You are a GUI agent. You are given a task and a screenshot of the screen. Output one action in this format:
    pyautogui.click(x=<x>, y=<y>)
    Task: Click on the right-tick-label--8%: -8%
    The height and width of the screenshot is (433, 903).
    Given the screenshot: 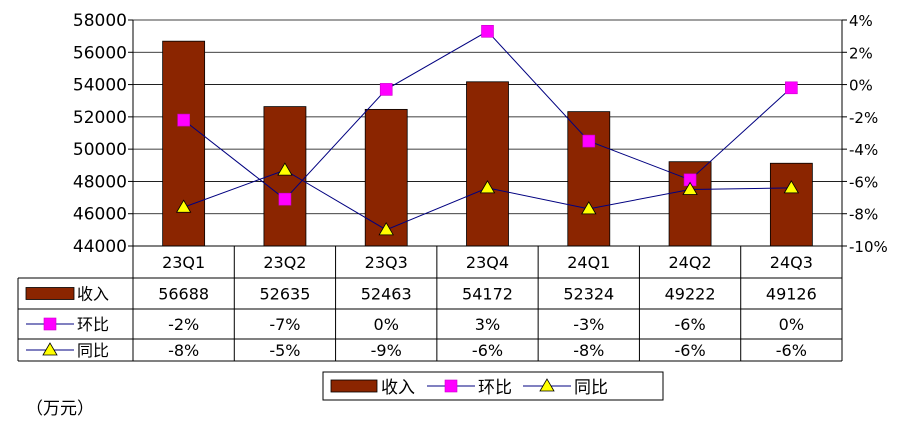 What is the action you would take?
    pyautogui.click(x=863, y=215)
    